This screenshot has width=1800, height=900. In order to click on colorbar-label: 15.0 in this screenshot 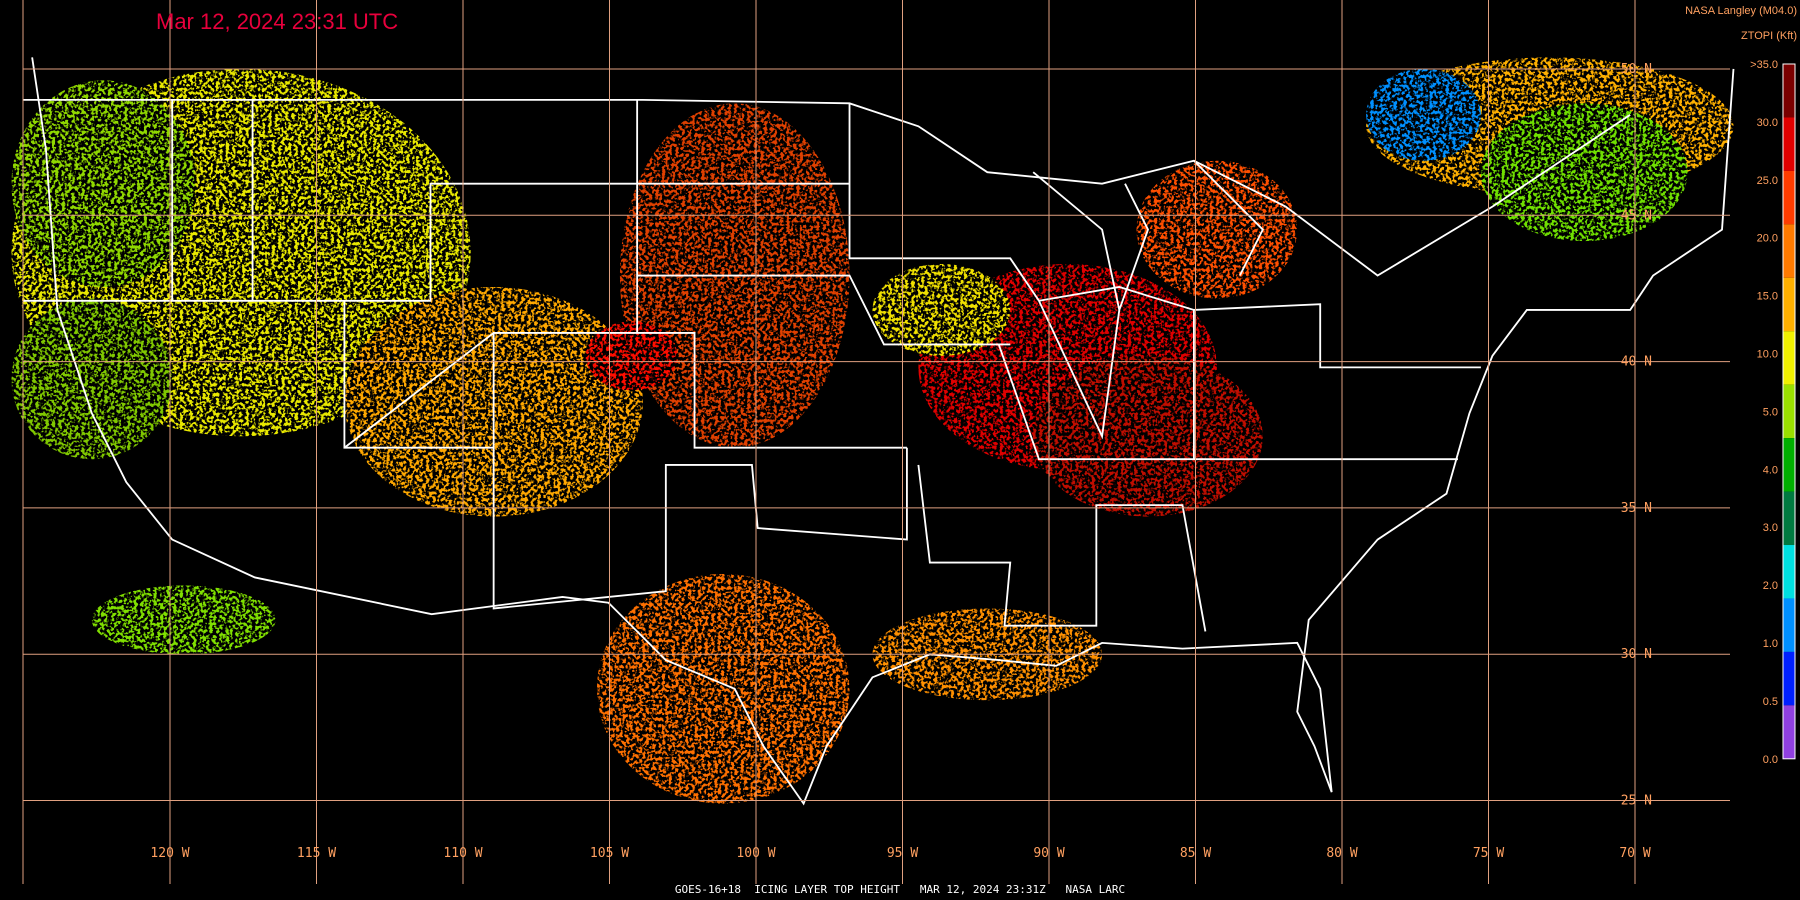, I will do `click(1767, 297)`.